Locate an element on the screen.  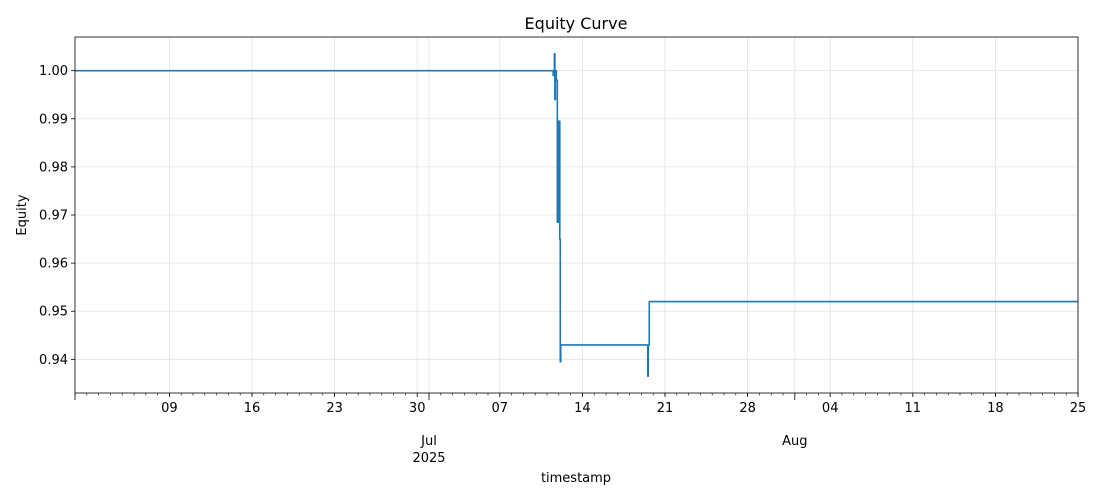
y-tick: 0.98 is located at coordinates (57, 167).